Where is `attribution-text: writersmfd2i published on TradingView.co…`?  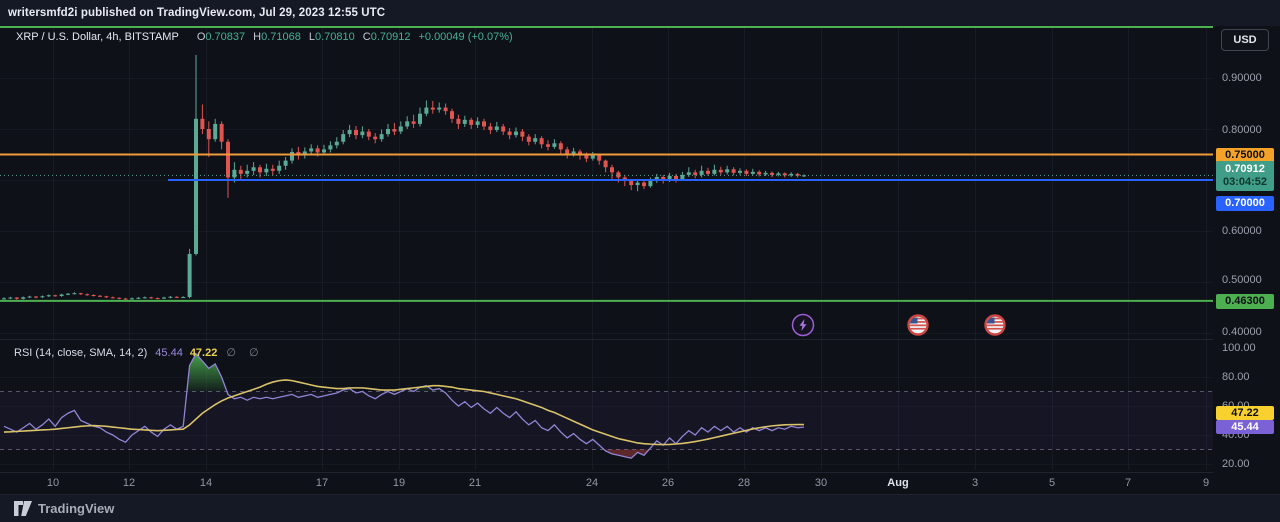
attribution-text: writersmfd2i published on TradingView.co… is located at coordinates (197, 13).